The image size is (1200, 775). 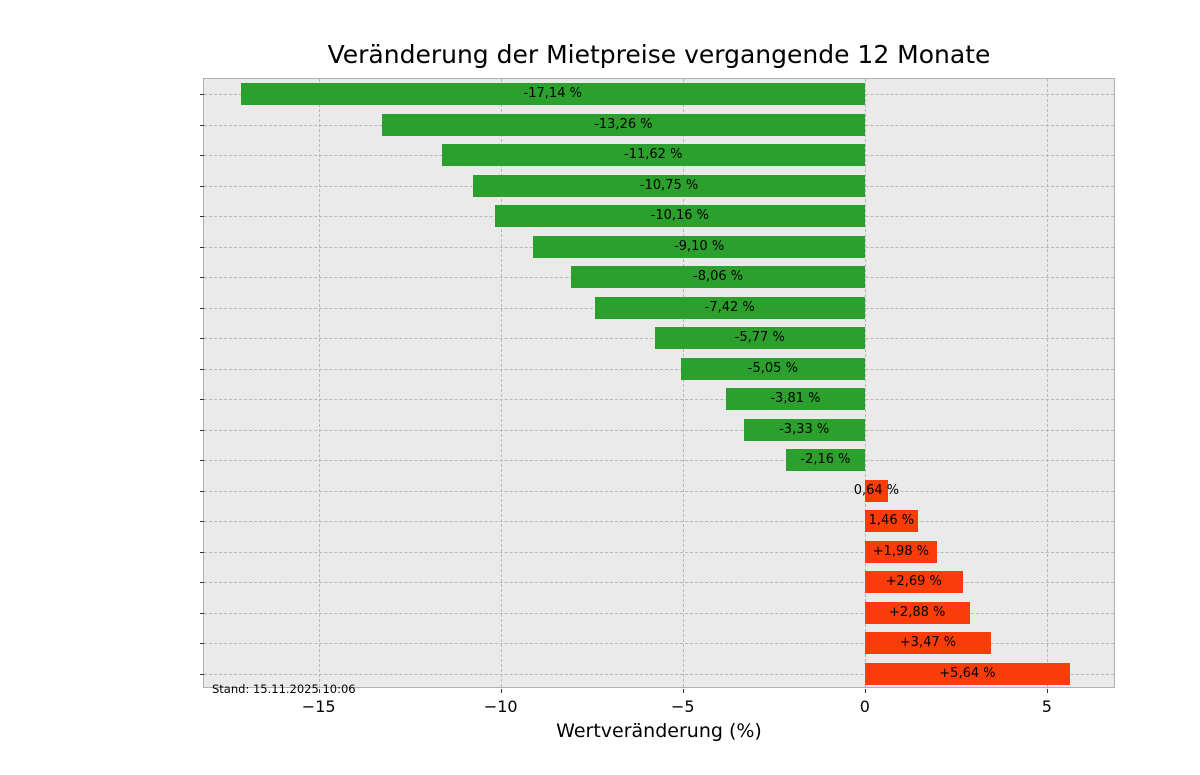 I want to click on bar-dresden, so click(x=795, y=399).